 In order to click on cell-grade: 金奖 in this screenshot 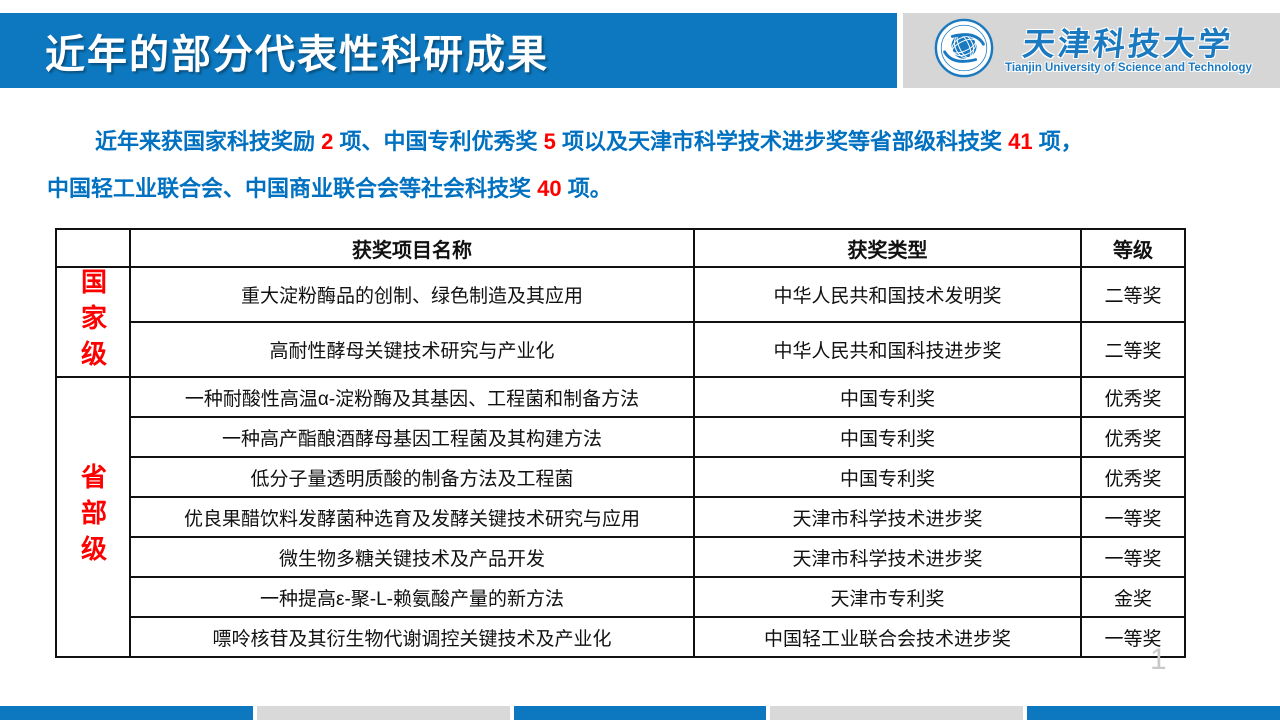, I will do `click(1133, 597)`.